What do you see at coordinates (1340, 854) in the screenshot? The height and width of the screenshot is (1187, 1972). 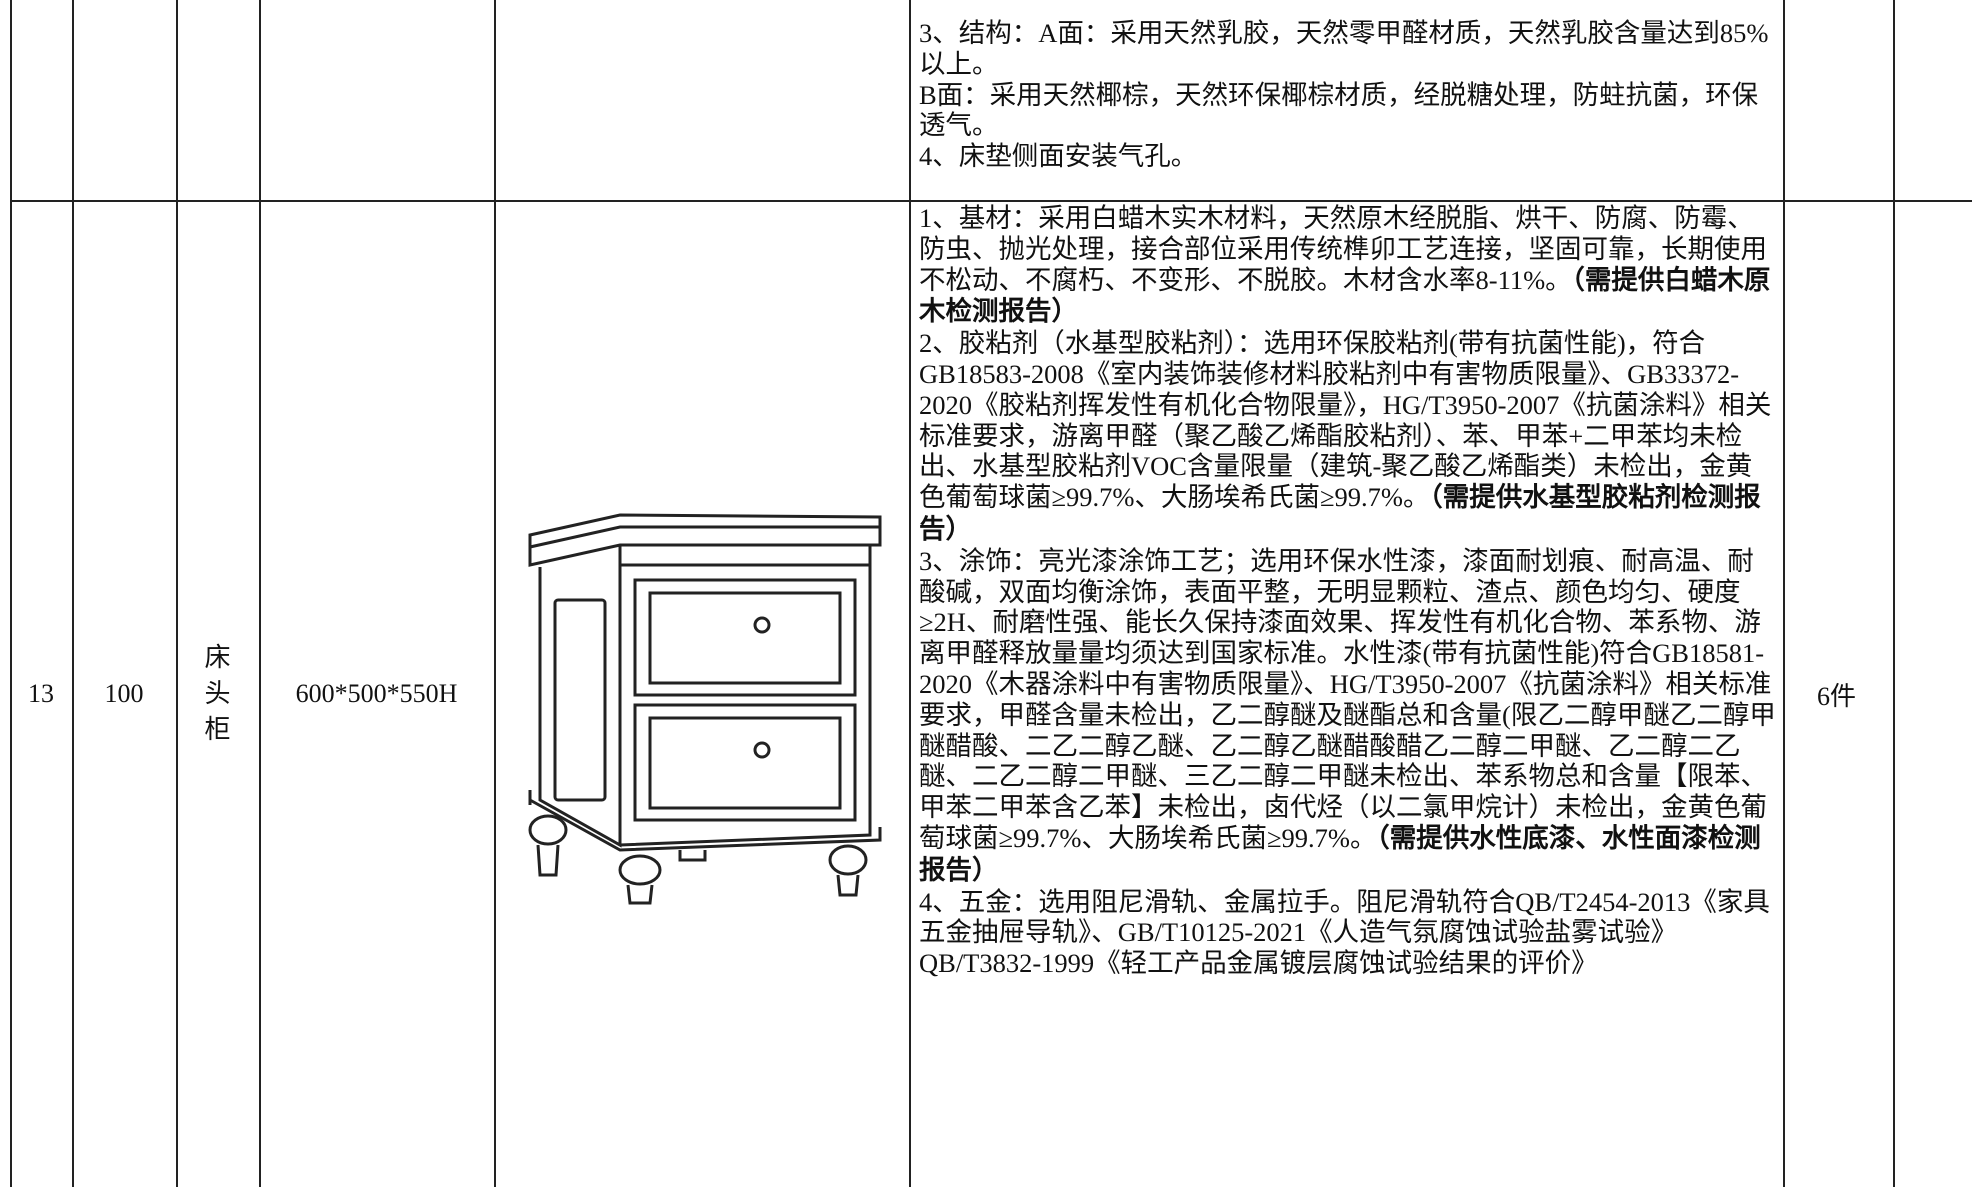 I see `report-note: （需提供水性底漆、水性面漆检测报告）` at bounding box center [1340, 854].